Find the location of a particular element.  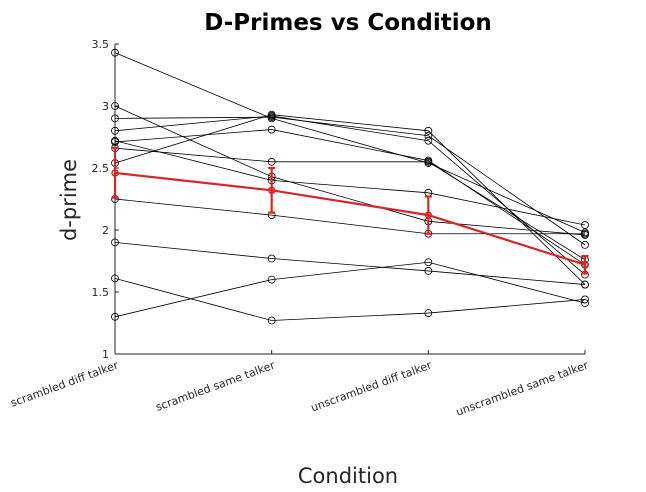

x-tick-label: unscrambled same talker is located at coordinates (522, 388).